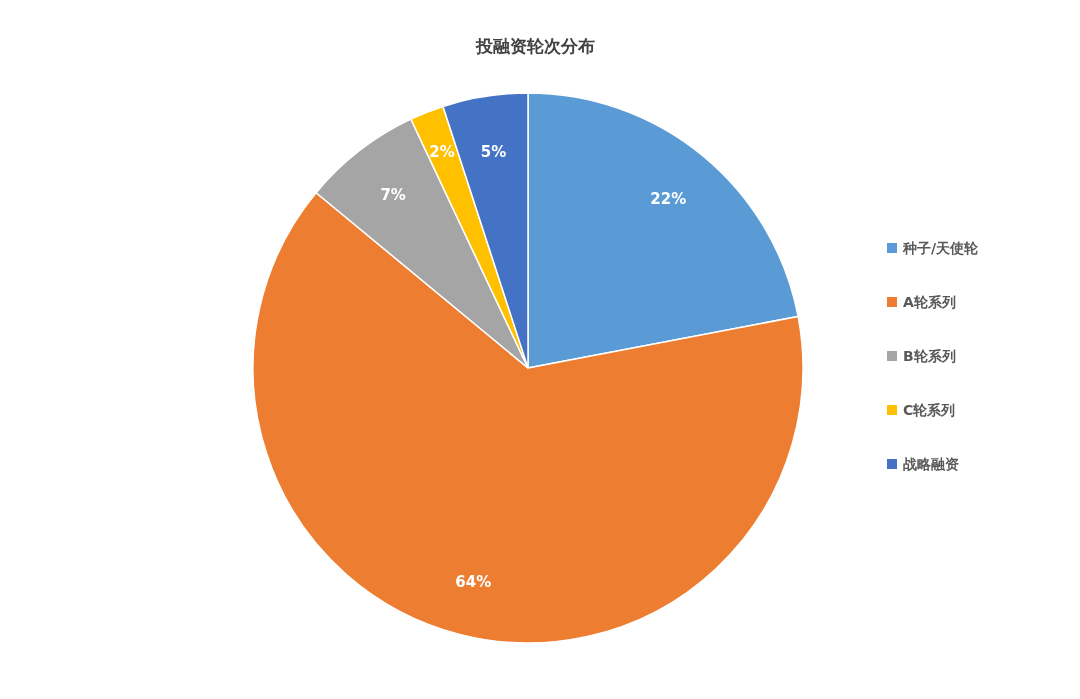  Describe the element at coordinates (929, 356) in the screenshot. I see `legend-label: B轮系列` at that location.